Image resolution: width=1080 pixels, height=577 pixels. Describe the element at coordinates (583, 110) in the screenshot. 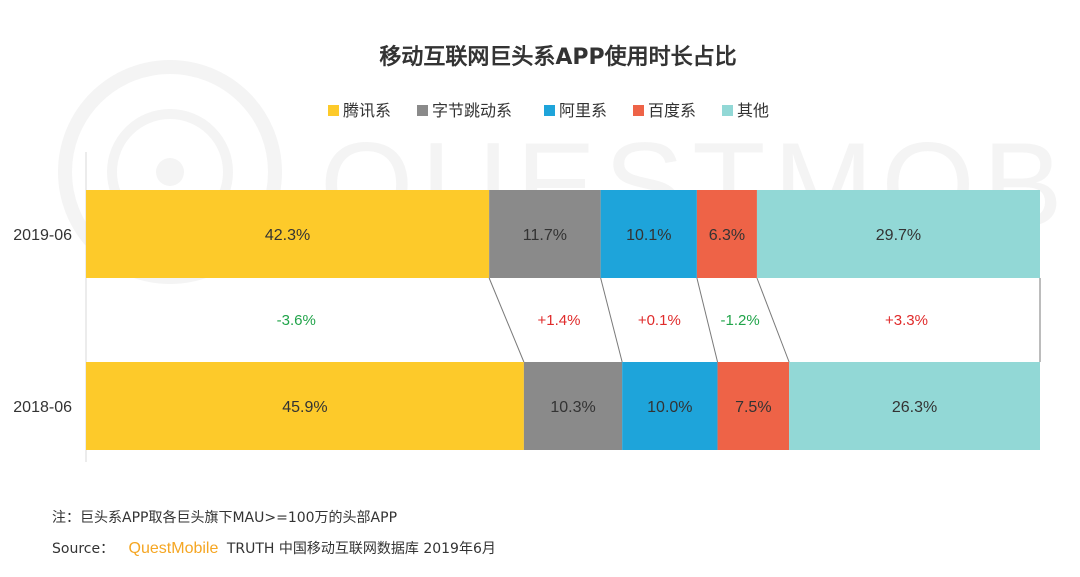

I see `legend-label-2: 阿里系` at that location.